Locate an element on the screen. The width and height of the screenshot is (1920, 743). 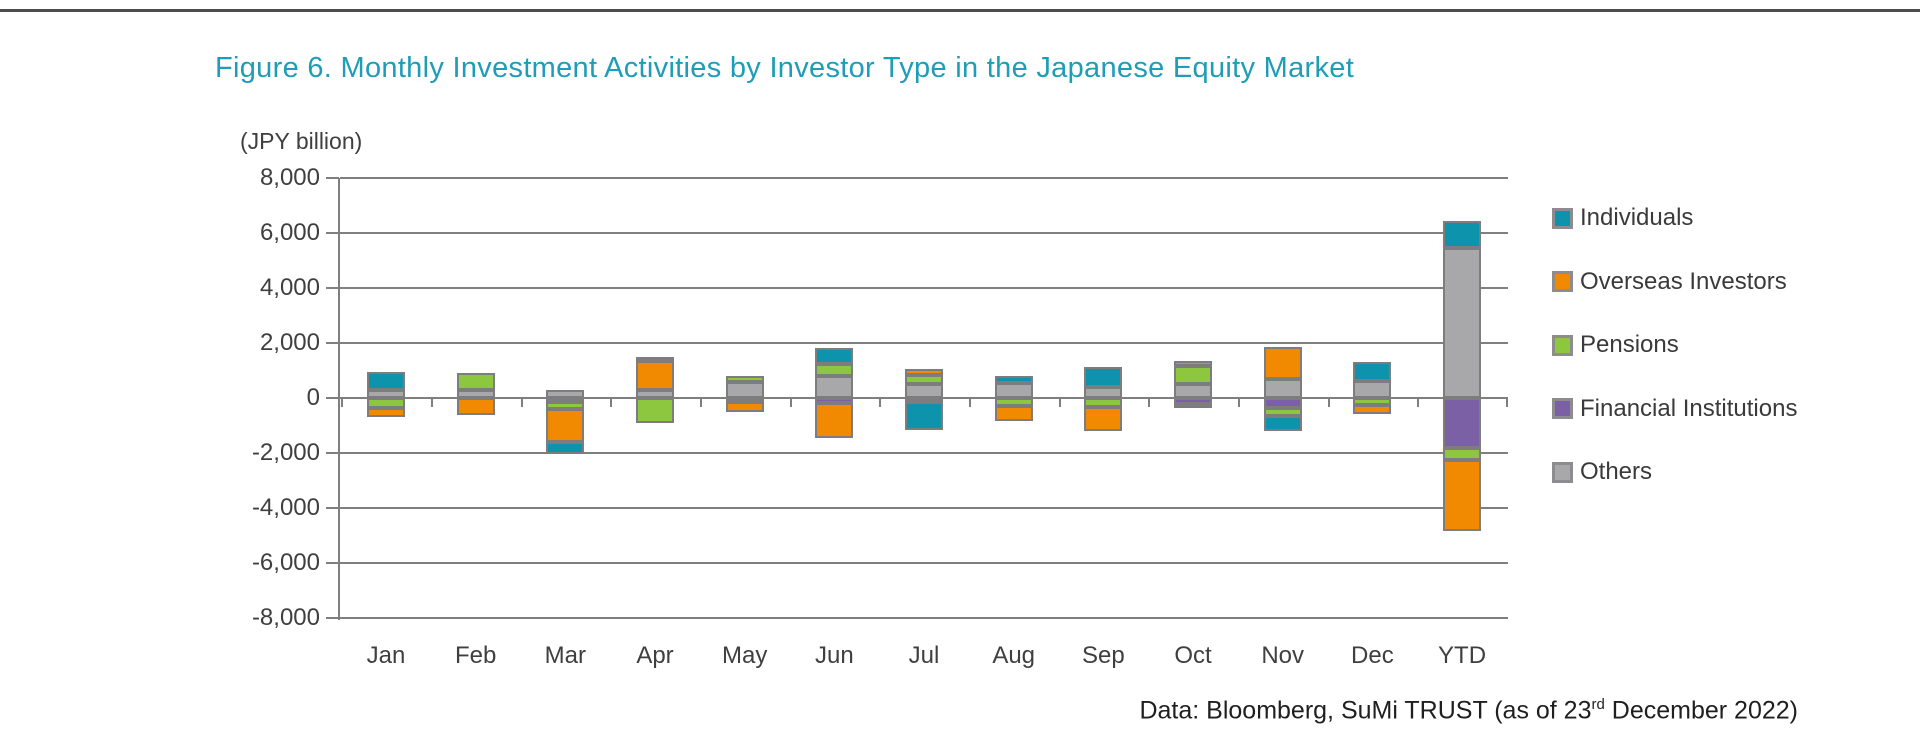
legend-label: Overseas Investors is located at coordinates (1683, 281).